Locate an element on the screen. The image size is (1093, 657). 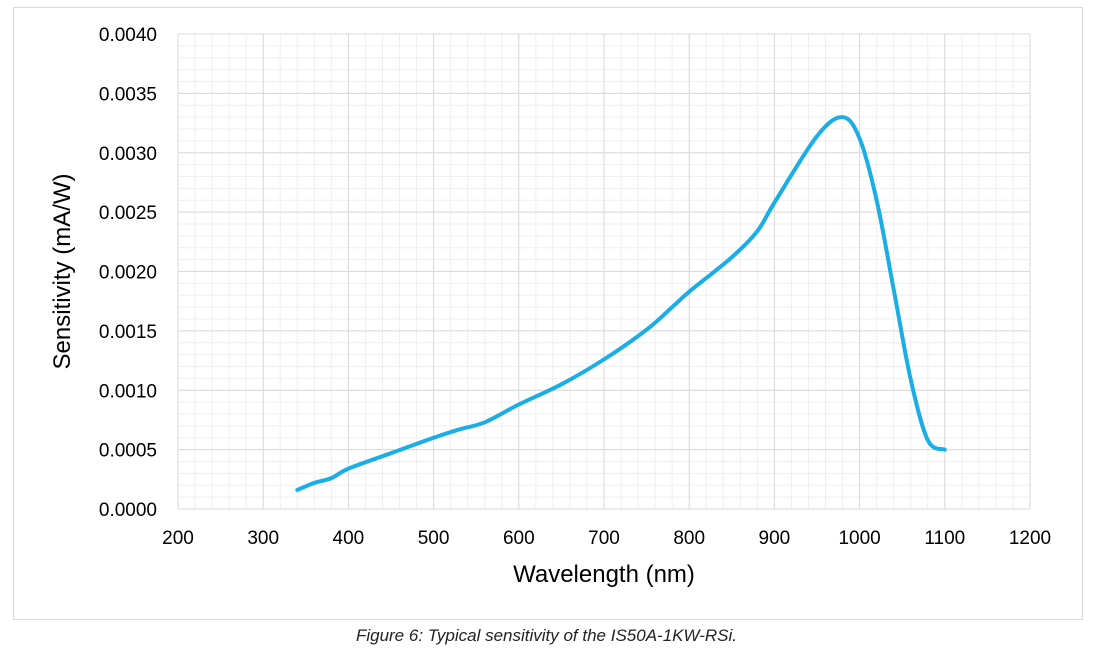
y-tick-label: 0.0020 is located at coordinates (128, 273).